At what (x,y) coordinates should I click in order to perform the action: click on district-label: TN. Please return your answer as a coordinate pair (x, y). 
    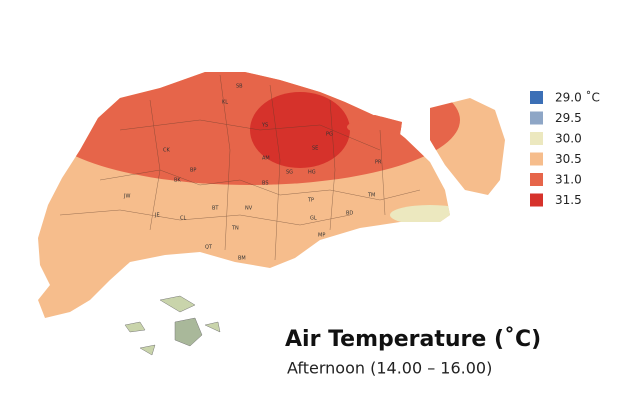
    Looking at the image, I should click on (235, 229).